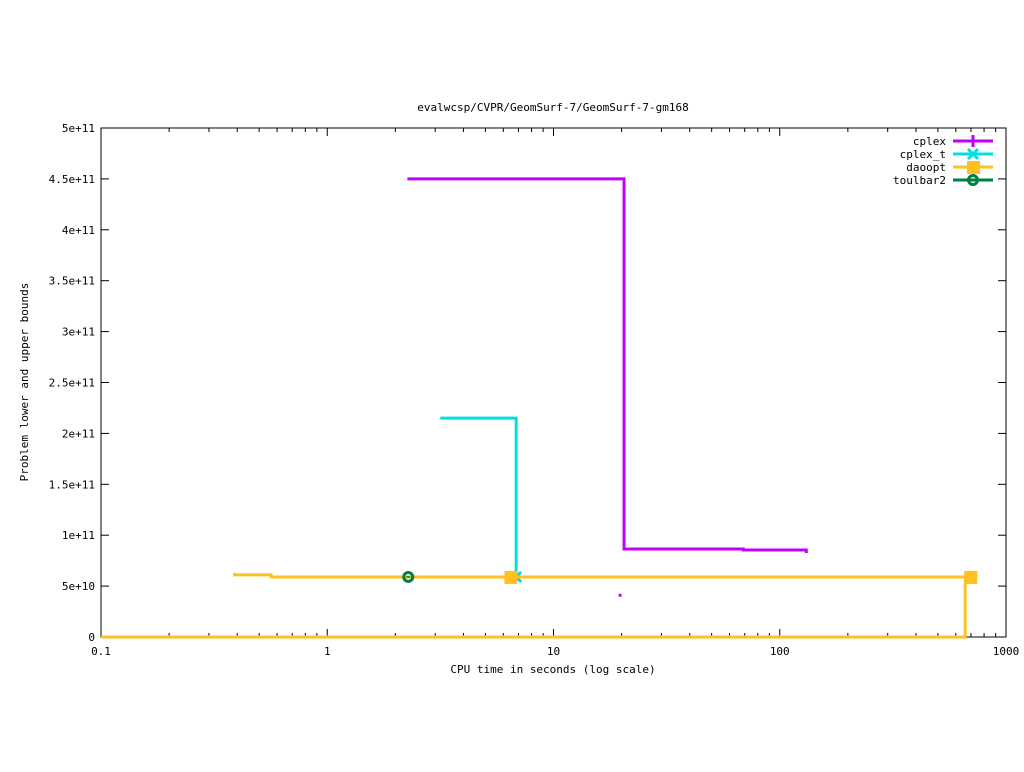 The width and height of the screenshot is (1024, 772). I want to click on y-tick-label: 3e+11, so click(78, 332).